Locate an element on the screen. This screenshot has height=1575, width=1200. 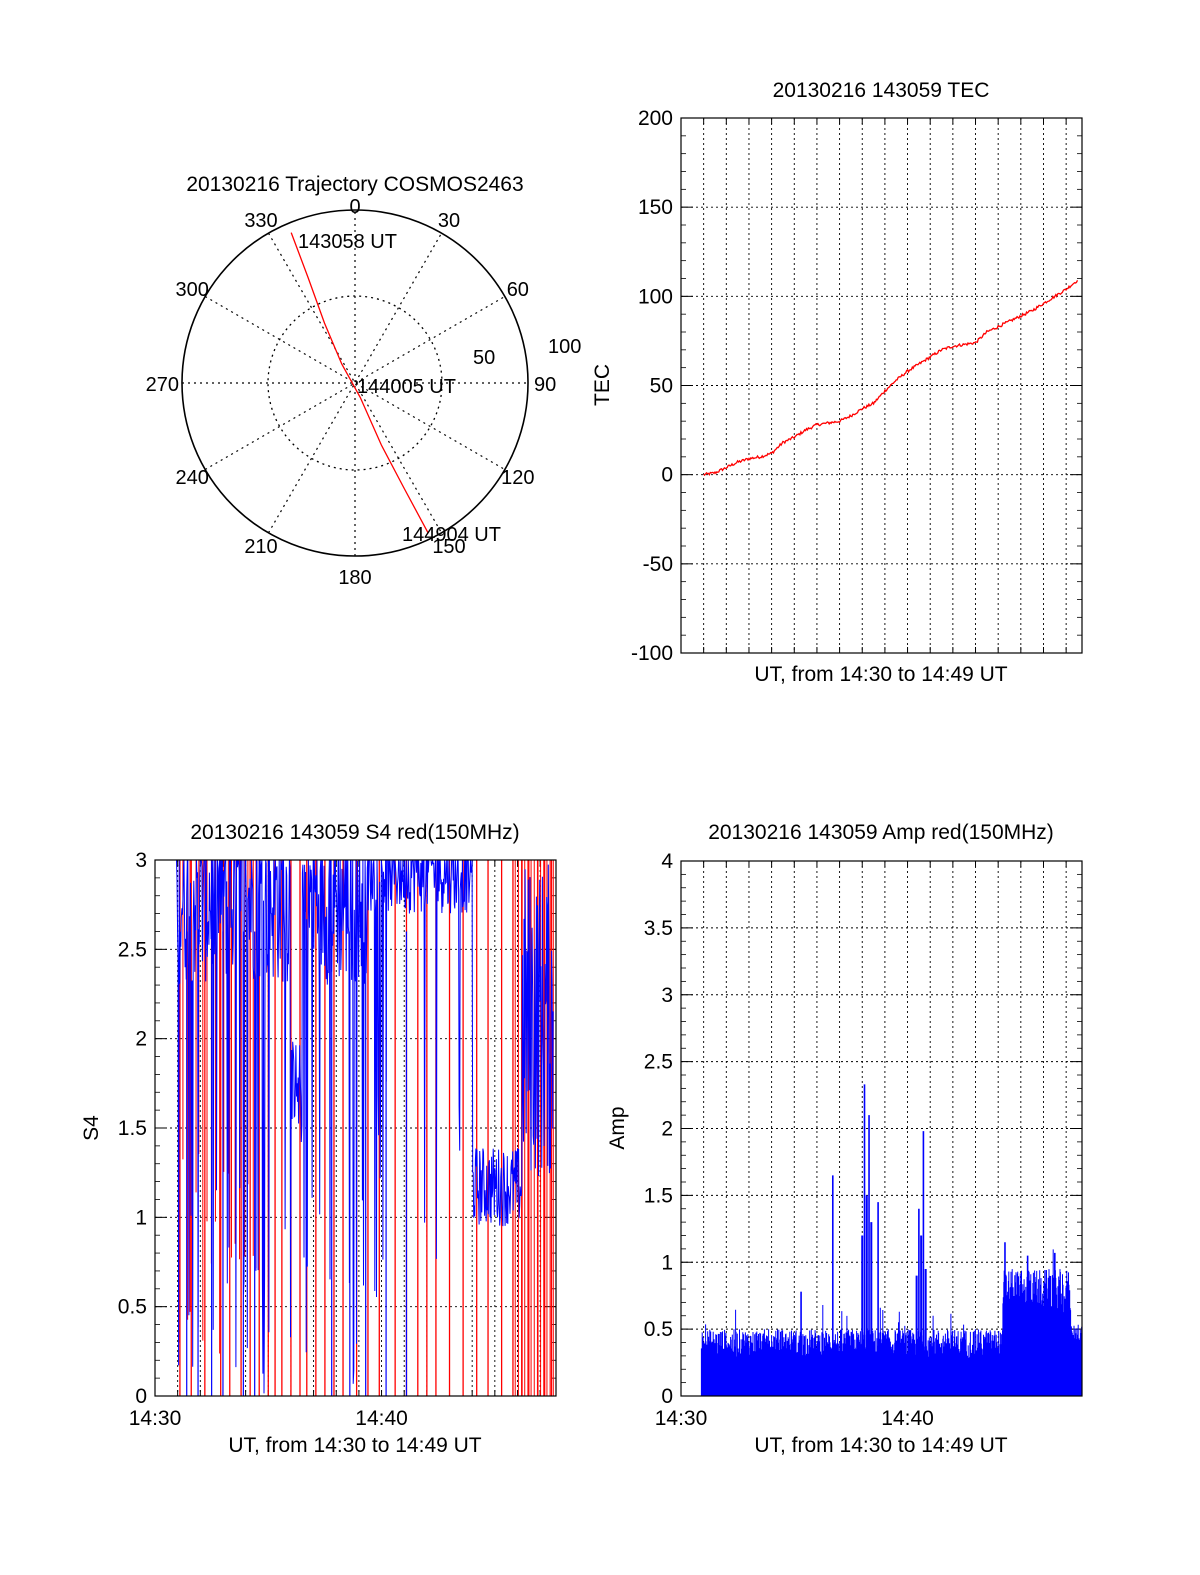
s4-title: 20130216 143059 S4 red(150MHz) is located at coordinates (354, 832).